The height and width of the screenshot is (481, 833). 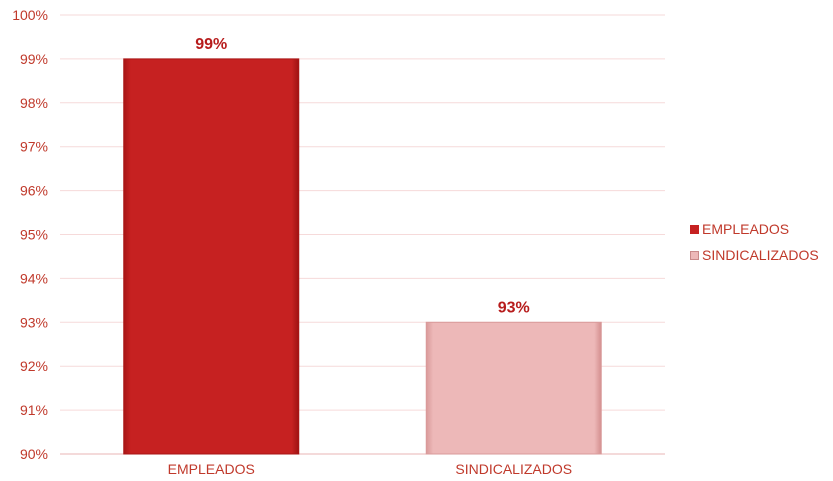 I want to click on data-label-sindicalizados: 93%, so click(x=514, y=307).